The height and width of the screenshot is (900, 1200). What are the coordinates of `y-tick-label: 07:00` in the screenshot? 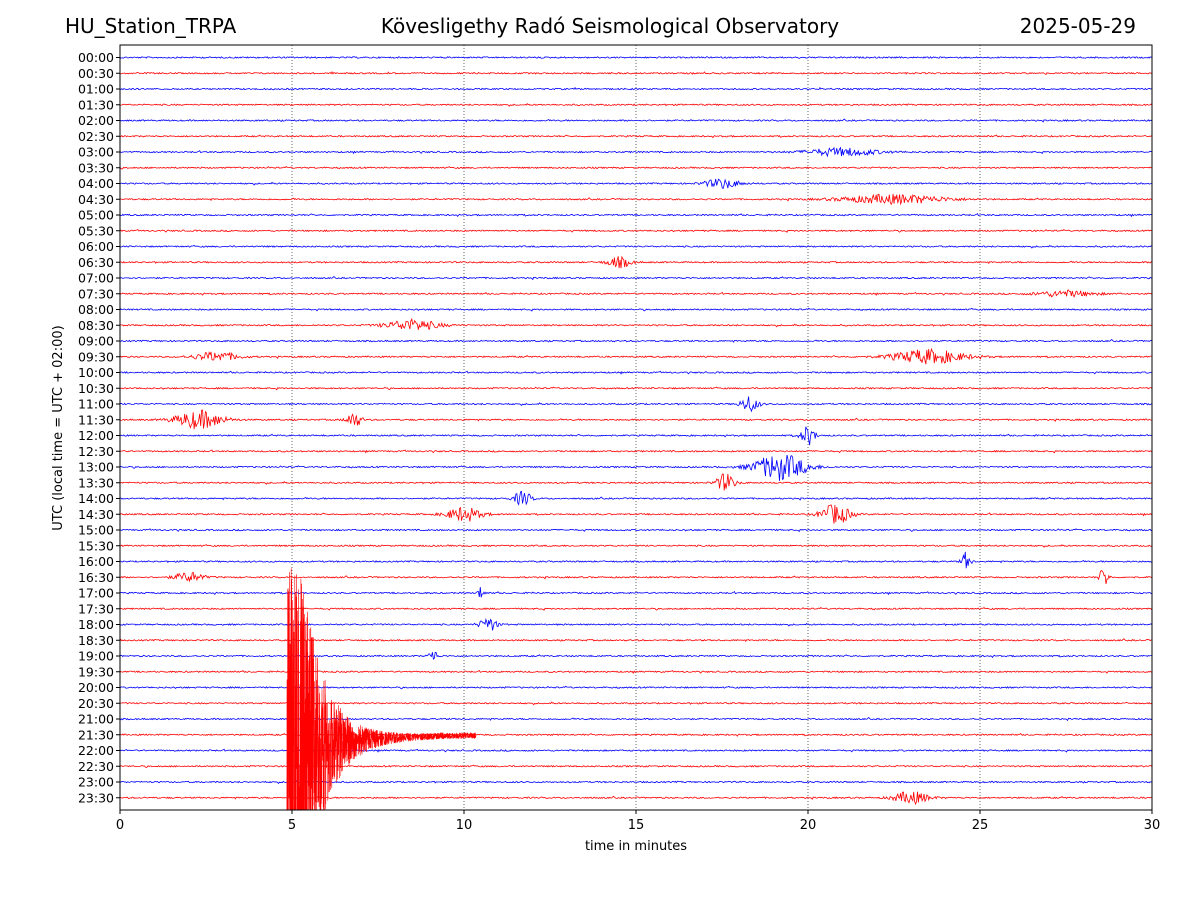 It's located at (96, 278).